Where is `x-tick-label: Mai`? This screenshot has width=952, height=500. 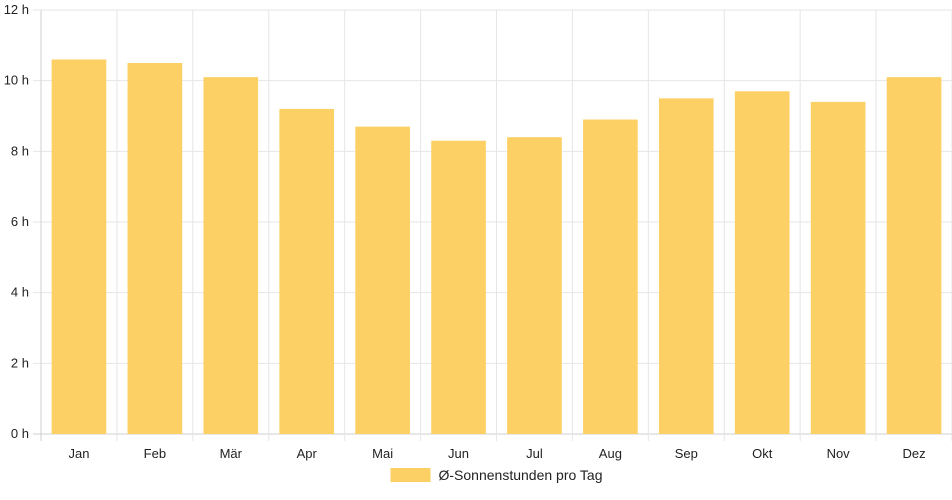 x-tick-label: Mai is located at coordinates (382, 453).